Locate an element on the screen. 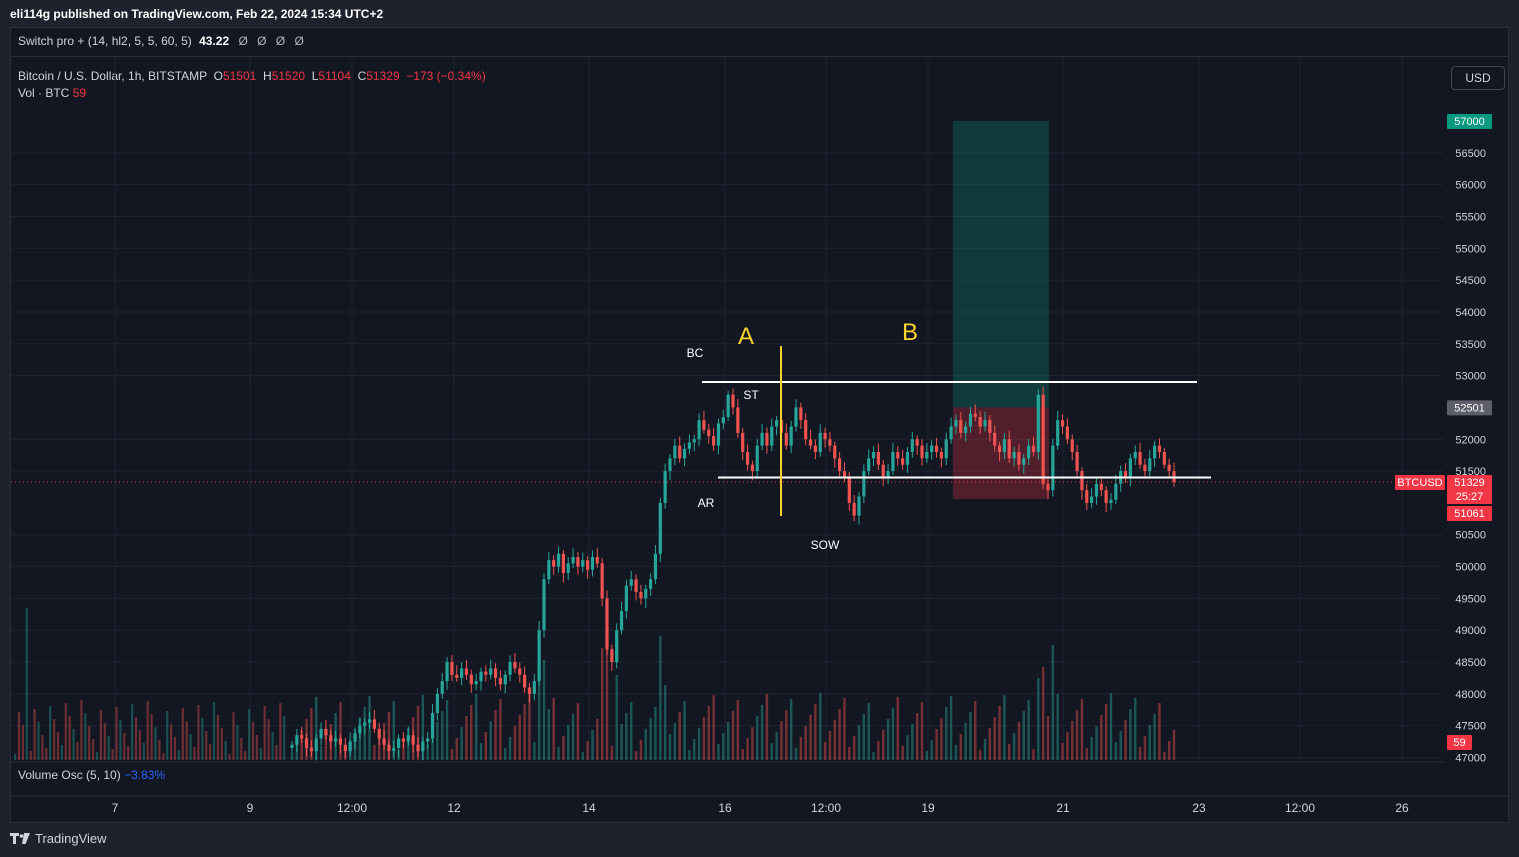  high-value: 51520 is located at coordinates (288, 76).